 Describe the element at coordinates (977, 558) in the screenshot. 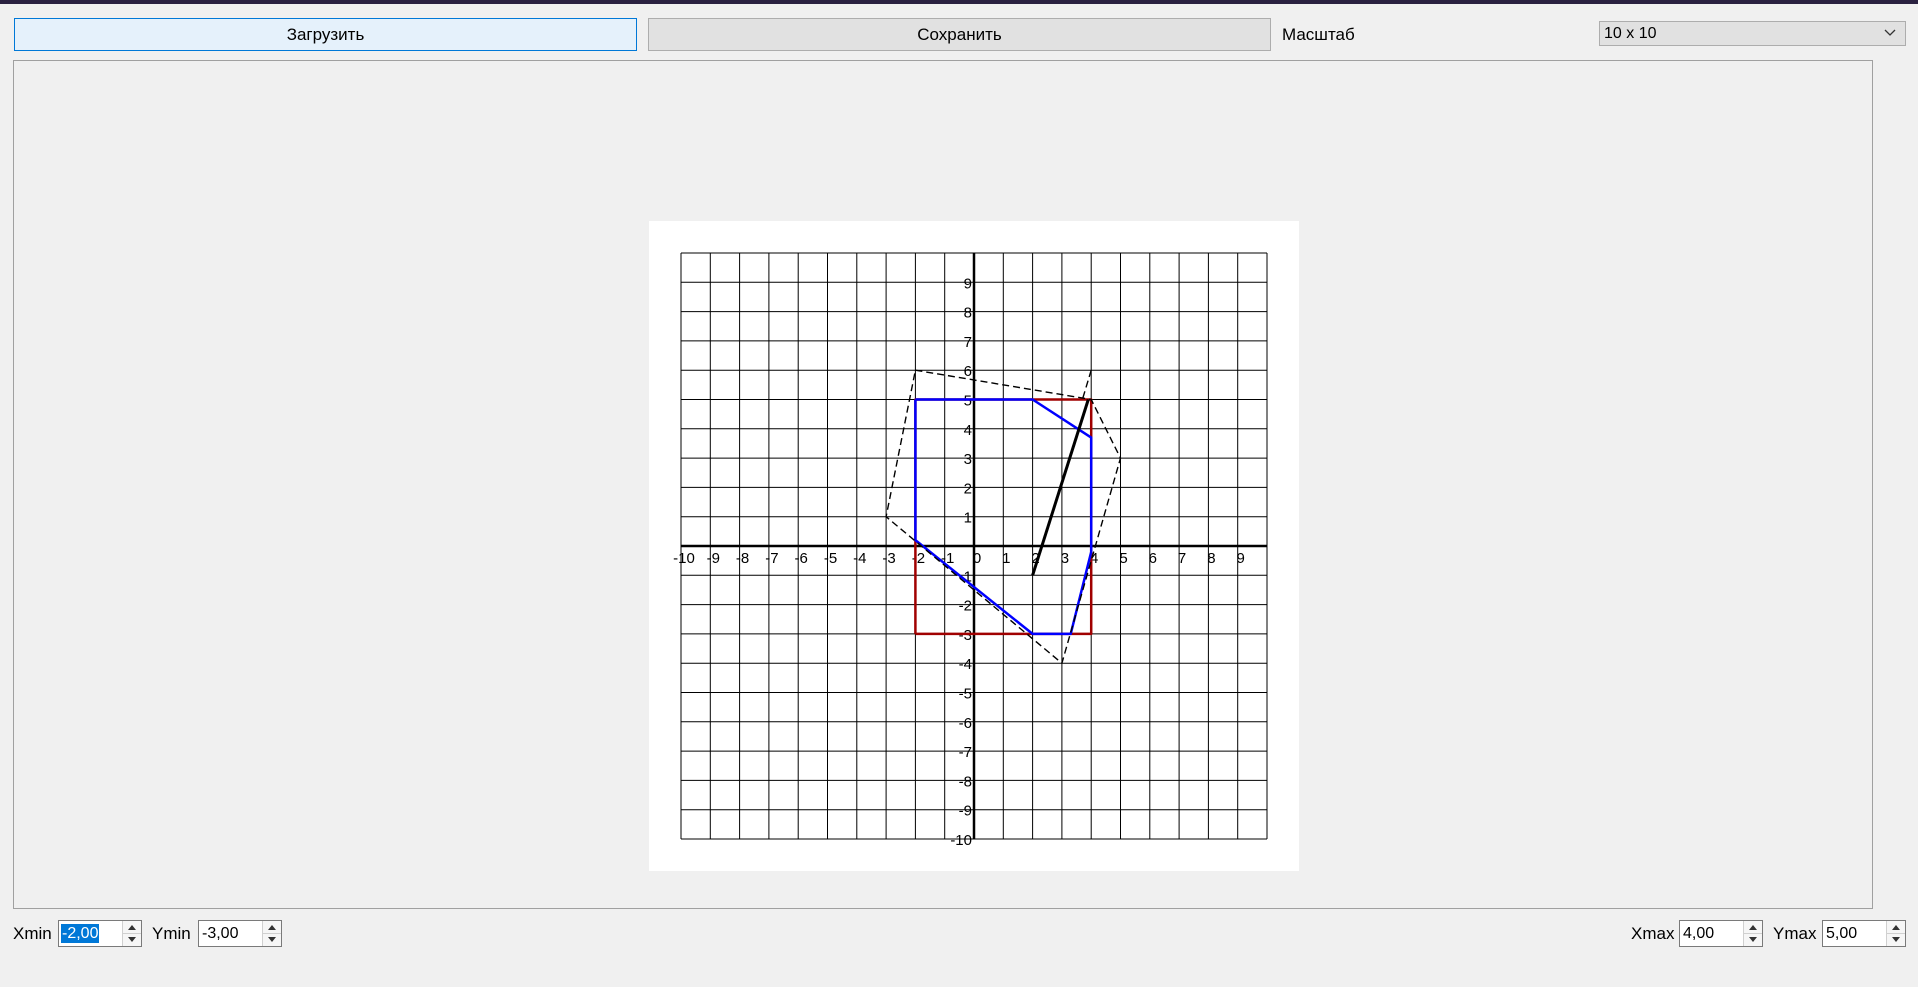

I see `x-tick-label: 0` at that location.